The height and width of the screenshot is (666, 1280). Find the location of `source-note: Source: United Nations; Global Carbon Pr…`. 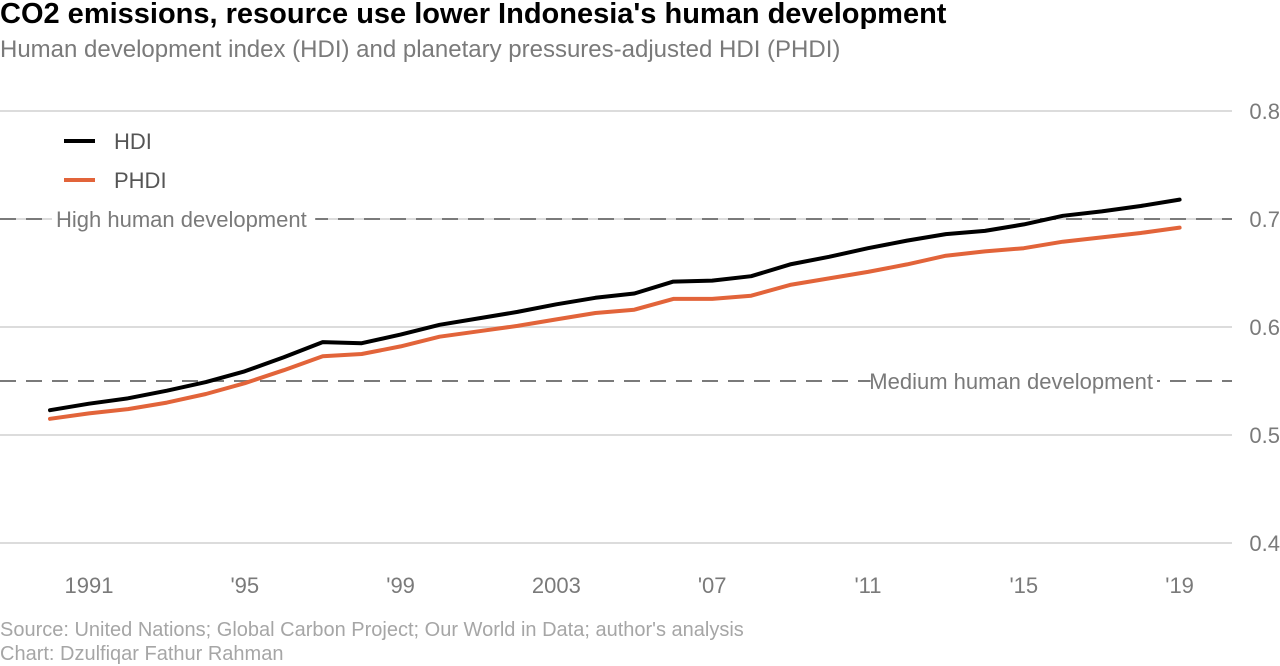

source-note: Source: United Nations; Global Carbon Pr… is located at coordinates (372, 630).